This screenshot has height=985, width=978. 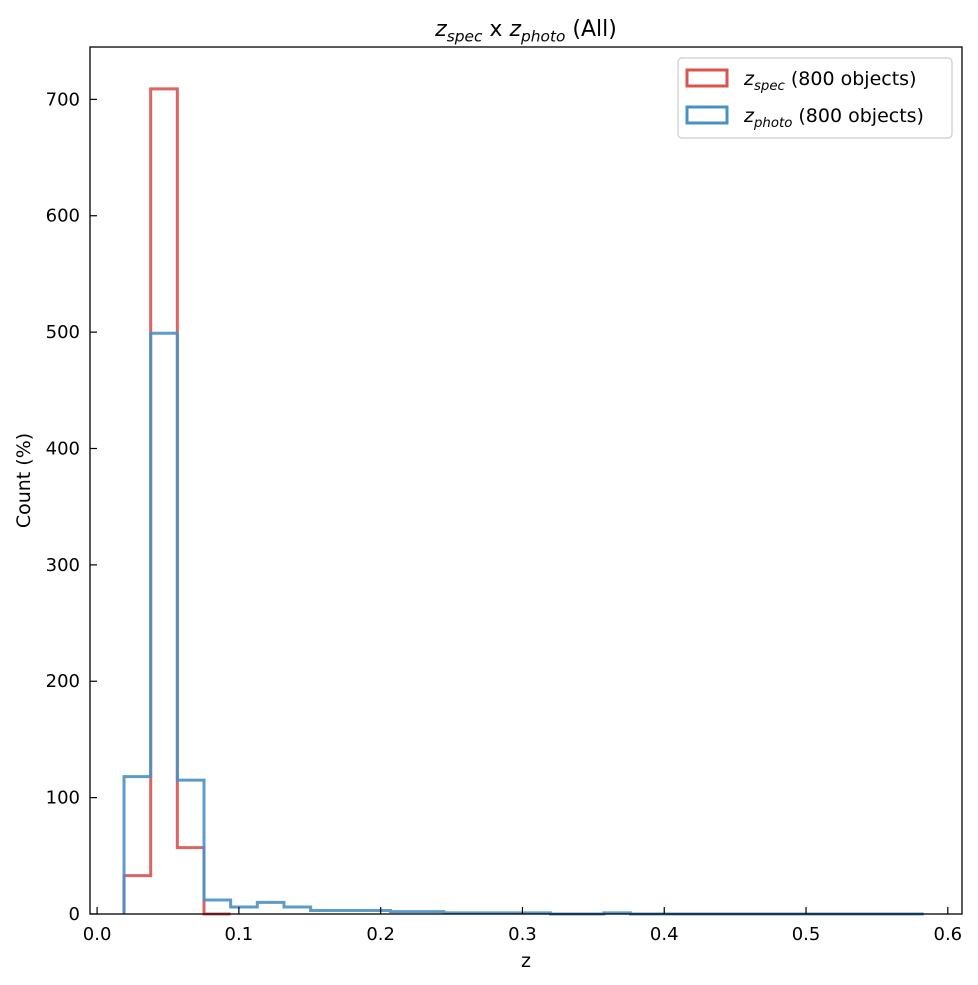 I want to click on y-tick-label: 500, so click(x=63, y=332).